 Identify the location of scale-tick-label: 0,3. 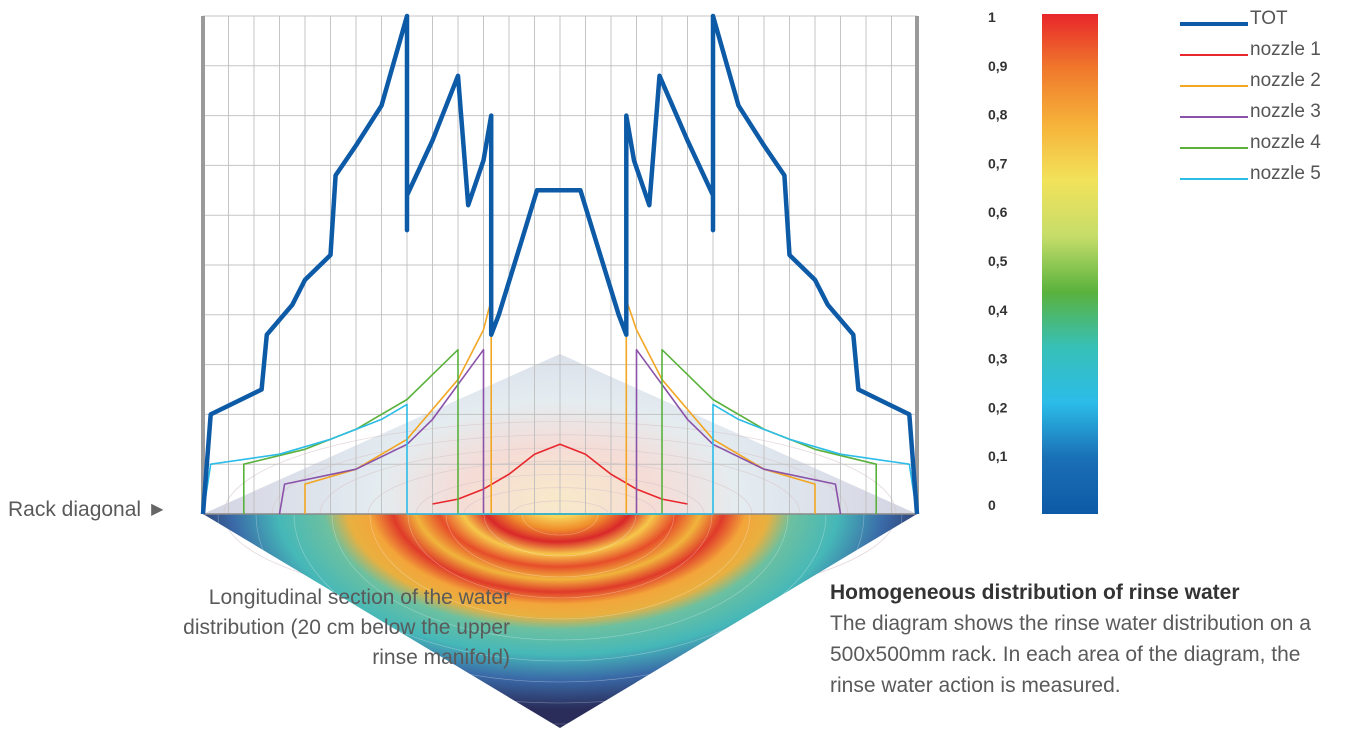
(998, 359).